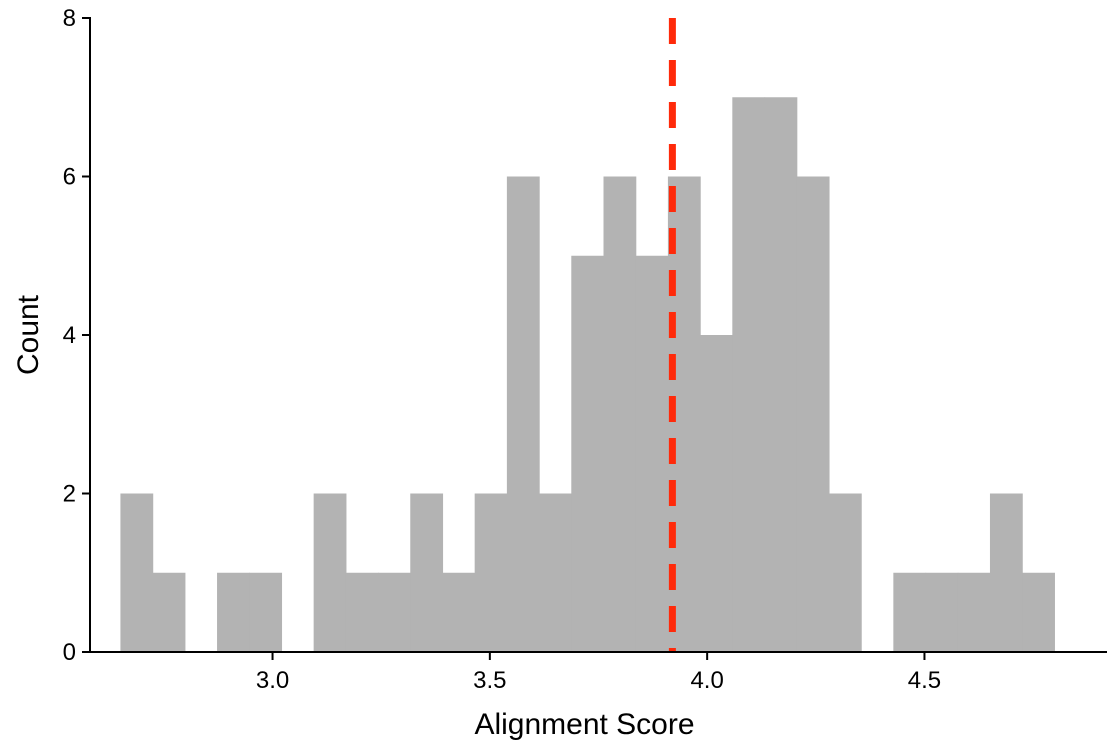  What do you see at coordinates (69, 18) in the screenshot?
I see `y-tick-label: 8` at bounding box center [69, 18].